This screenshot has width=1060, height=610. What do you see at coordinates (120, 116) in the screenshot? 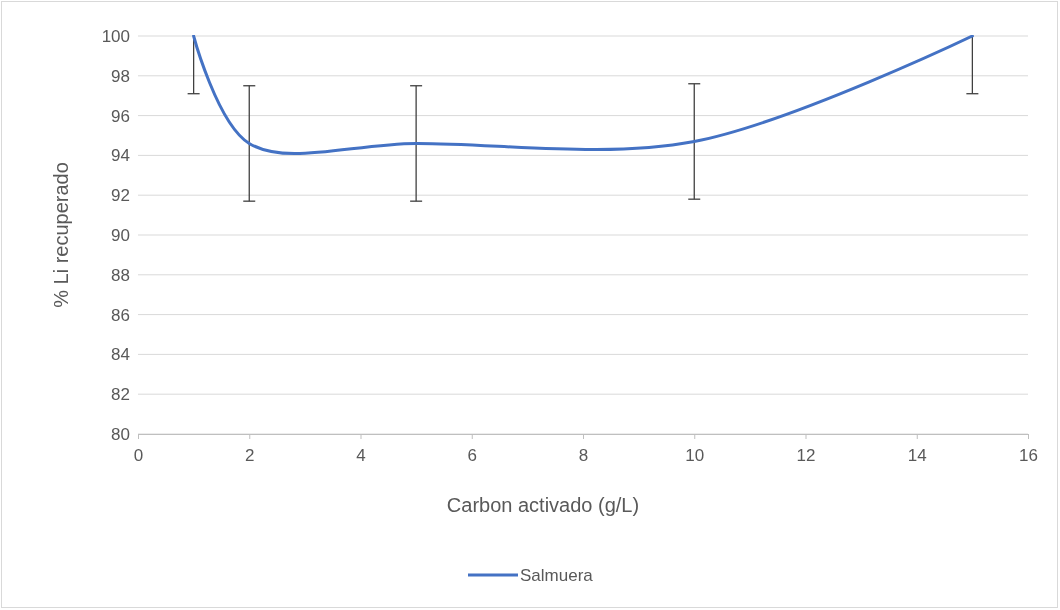
I see `y-tick-label: 96` at bounding box center [120, 116].